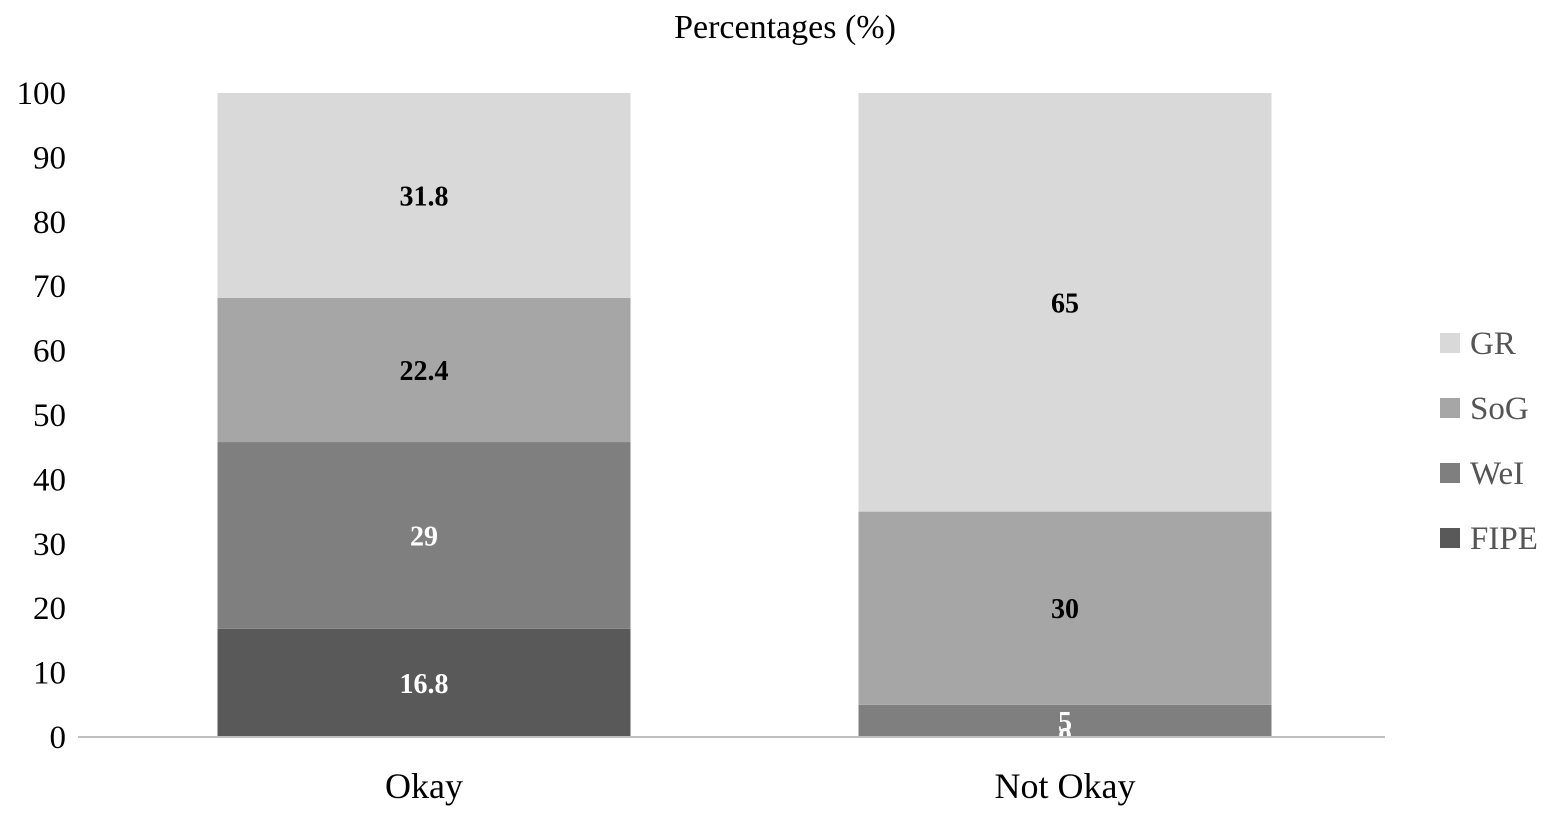 This screenshot has height=813, width=1559. I want to click on data-label-gr: 31.8, so click(424, 196).